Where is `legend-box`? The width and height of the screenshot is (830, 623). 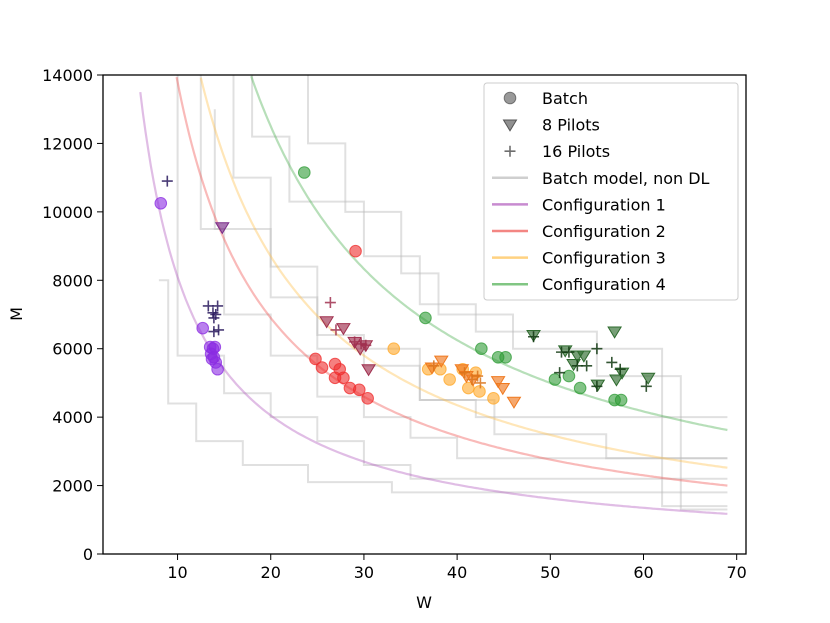
legend-box is located at coordinates (611, 191).